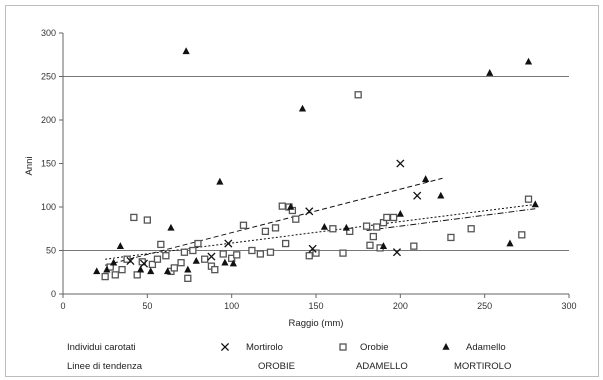 The width and height of the screenshot is (603, 380). What do you see at coordinates (568, 306) in the screenshot?
I see `x-tick-label: 300` at bounding box center [568, 306].